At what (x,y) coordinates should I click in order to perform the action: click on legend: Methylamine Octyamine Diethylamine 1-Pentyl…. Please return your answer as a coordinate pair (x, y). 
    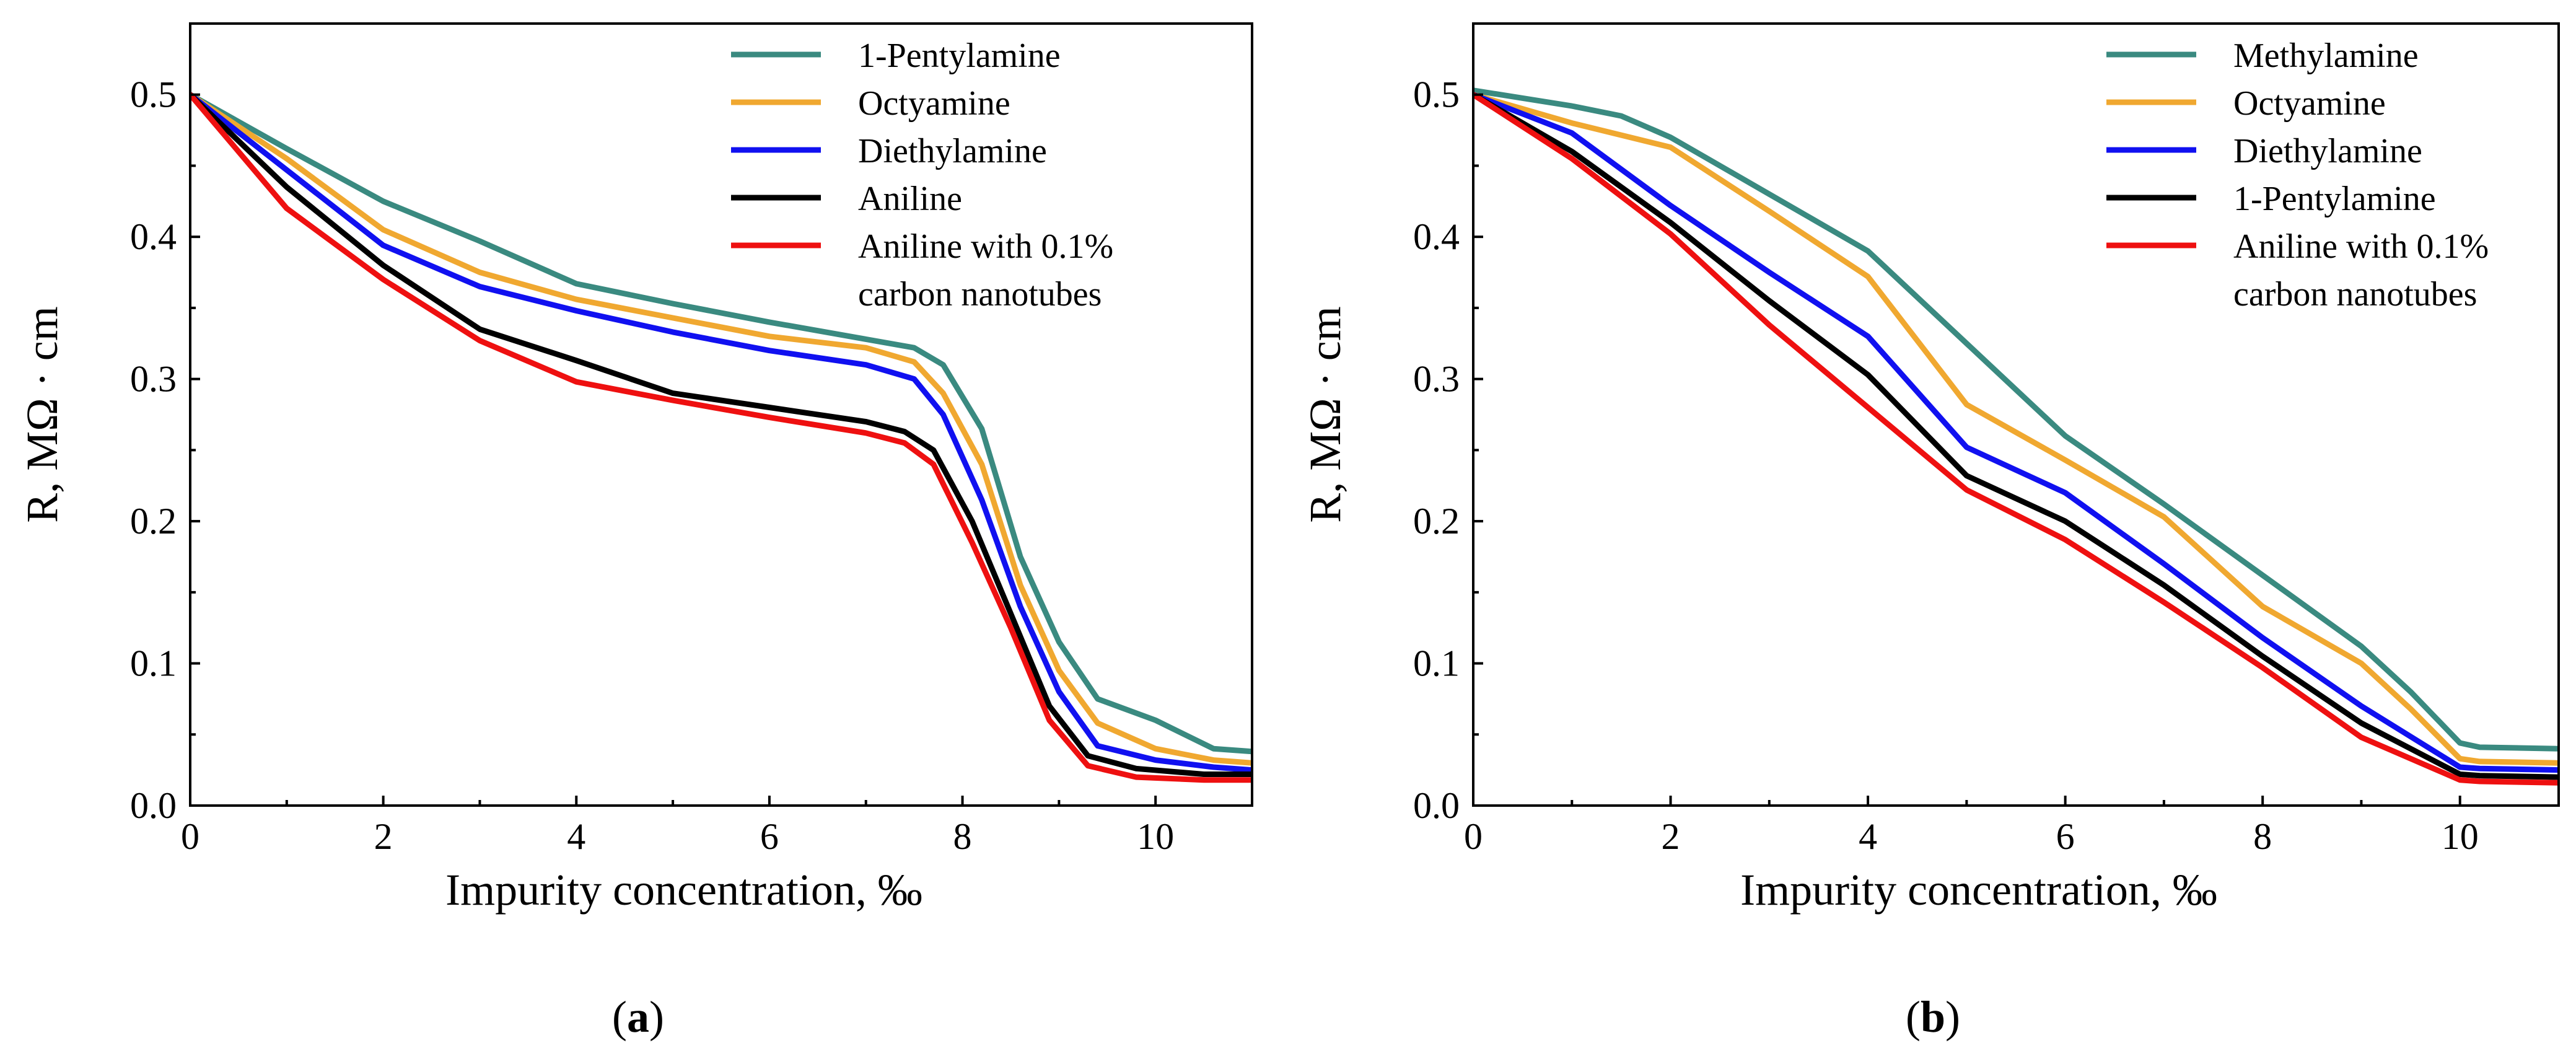
    Looking at the image, I should click on (2297, 176).